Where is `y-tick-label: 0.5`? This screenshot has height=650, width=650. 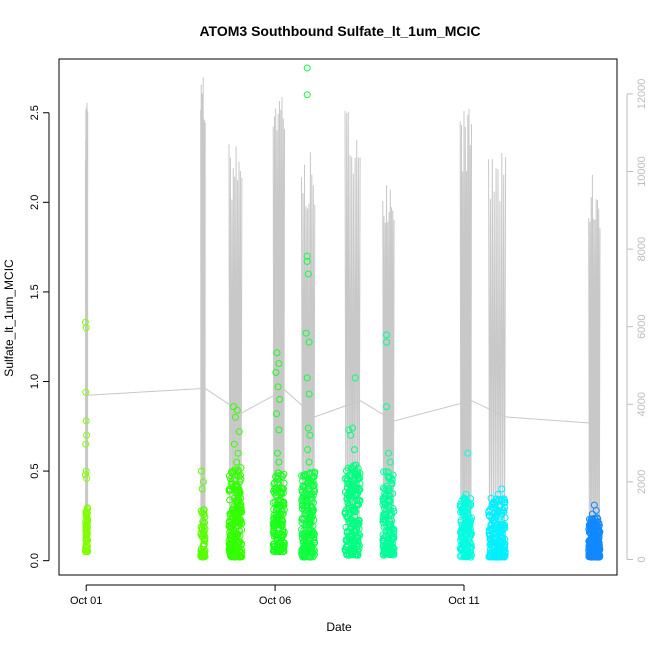 y-tick-label: 0.5 is located at coordinates (35, 470).